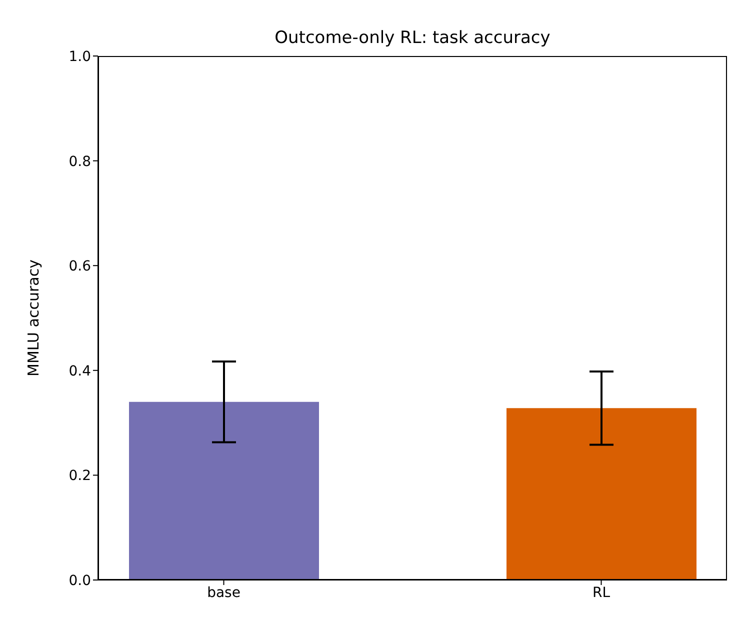  I want to click on x-tick-label: base, so click(223, 592).